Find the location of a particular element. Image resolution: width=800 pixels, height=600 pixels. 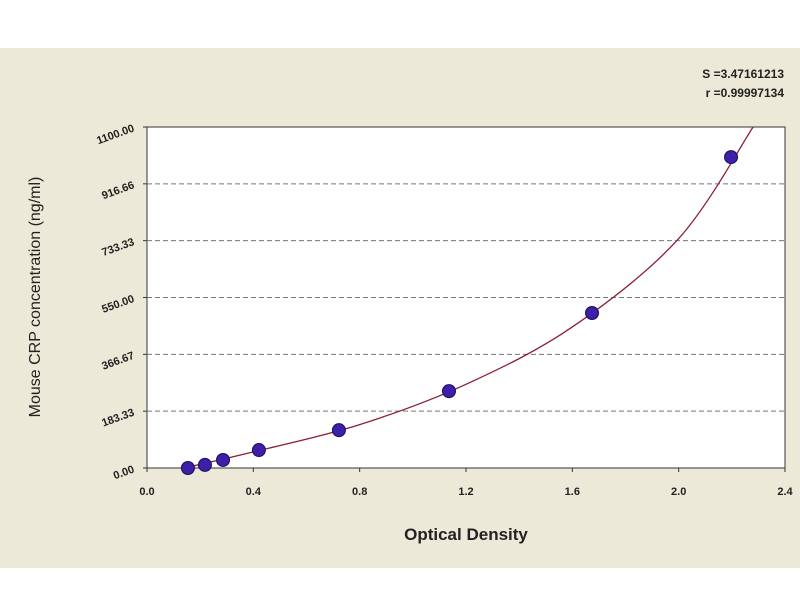

x-tick-label: 0.4 is located at coordinates (254, 492).